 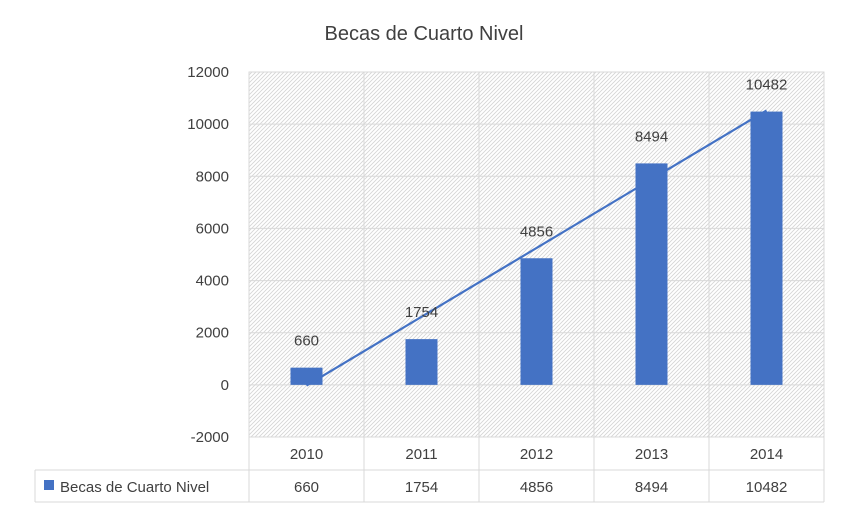 What do you see at coordinates (651, 136) in the screenshot?
I see `data-label: 8494` at bounding box center [651, 136].